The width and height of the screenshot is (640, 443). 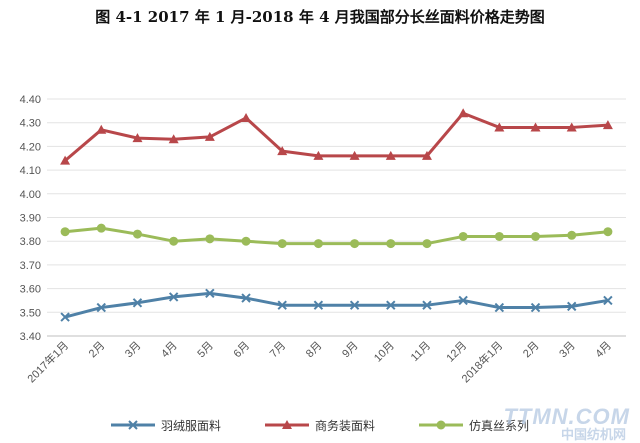 What do you see at coordinates (30, 290) in the screenshot?
I see `y-tick-label: 3.60` at bounding box center [30, 290].